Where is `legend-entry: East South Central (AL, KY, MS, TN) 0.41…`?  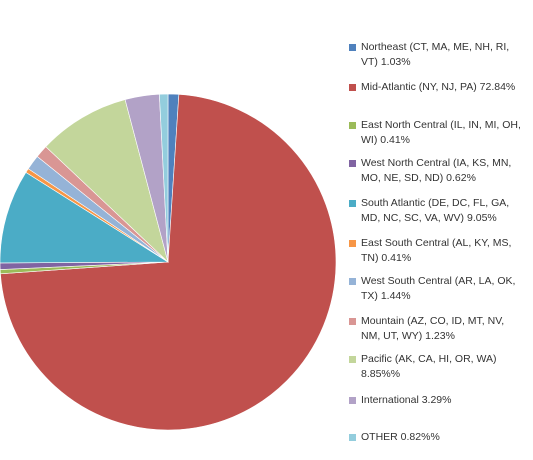
legend-entry: East South Central (AL, KY, MS, TN) 0.41… is located at coordinates (435, 251).